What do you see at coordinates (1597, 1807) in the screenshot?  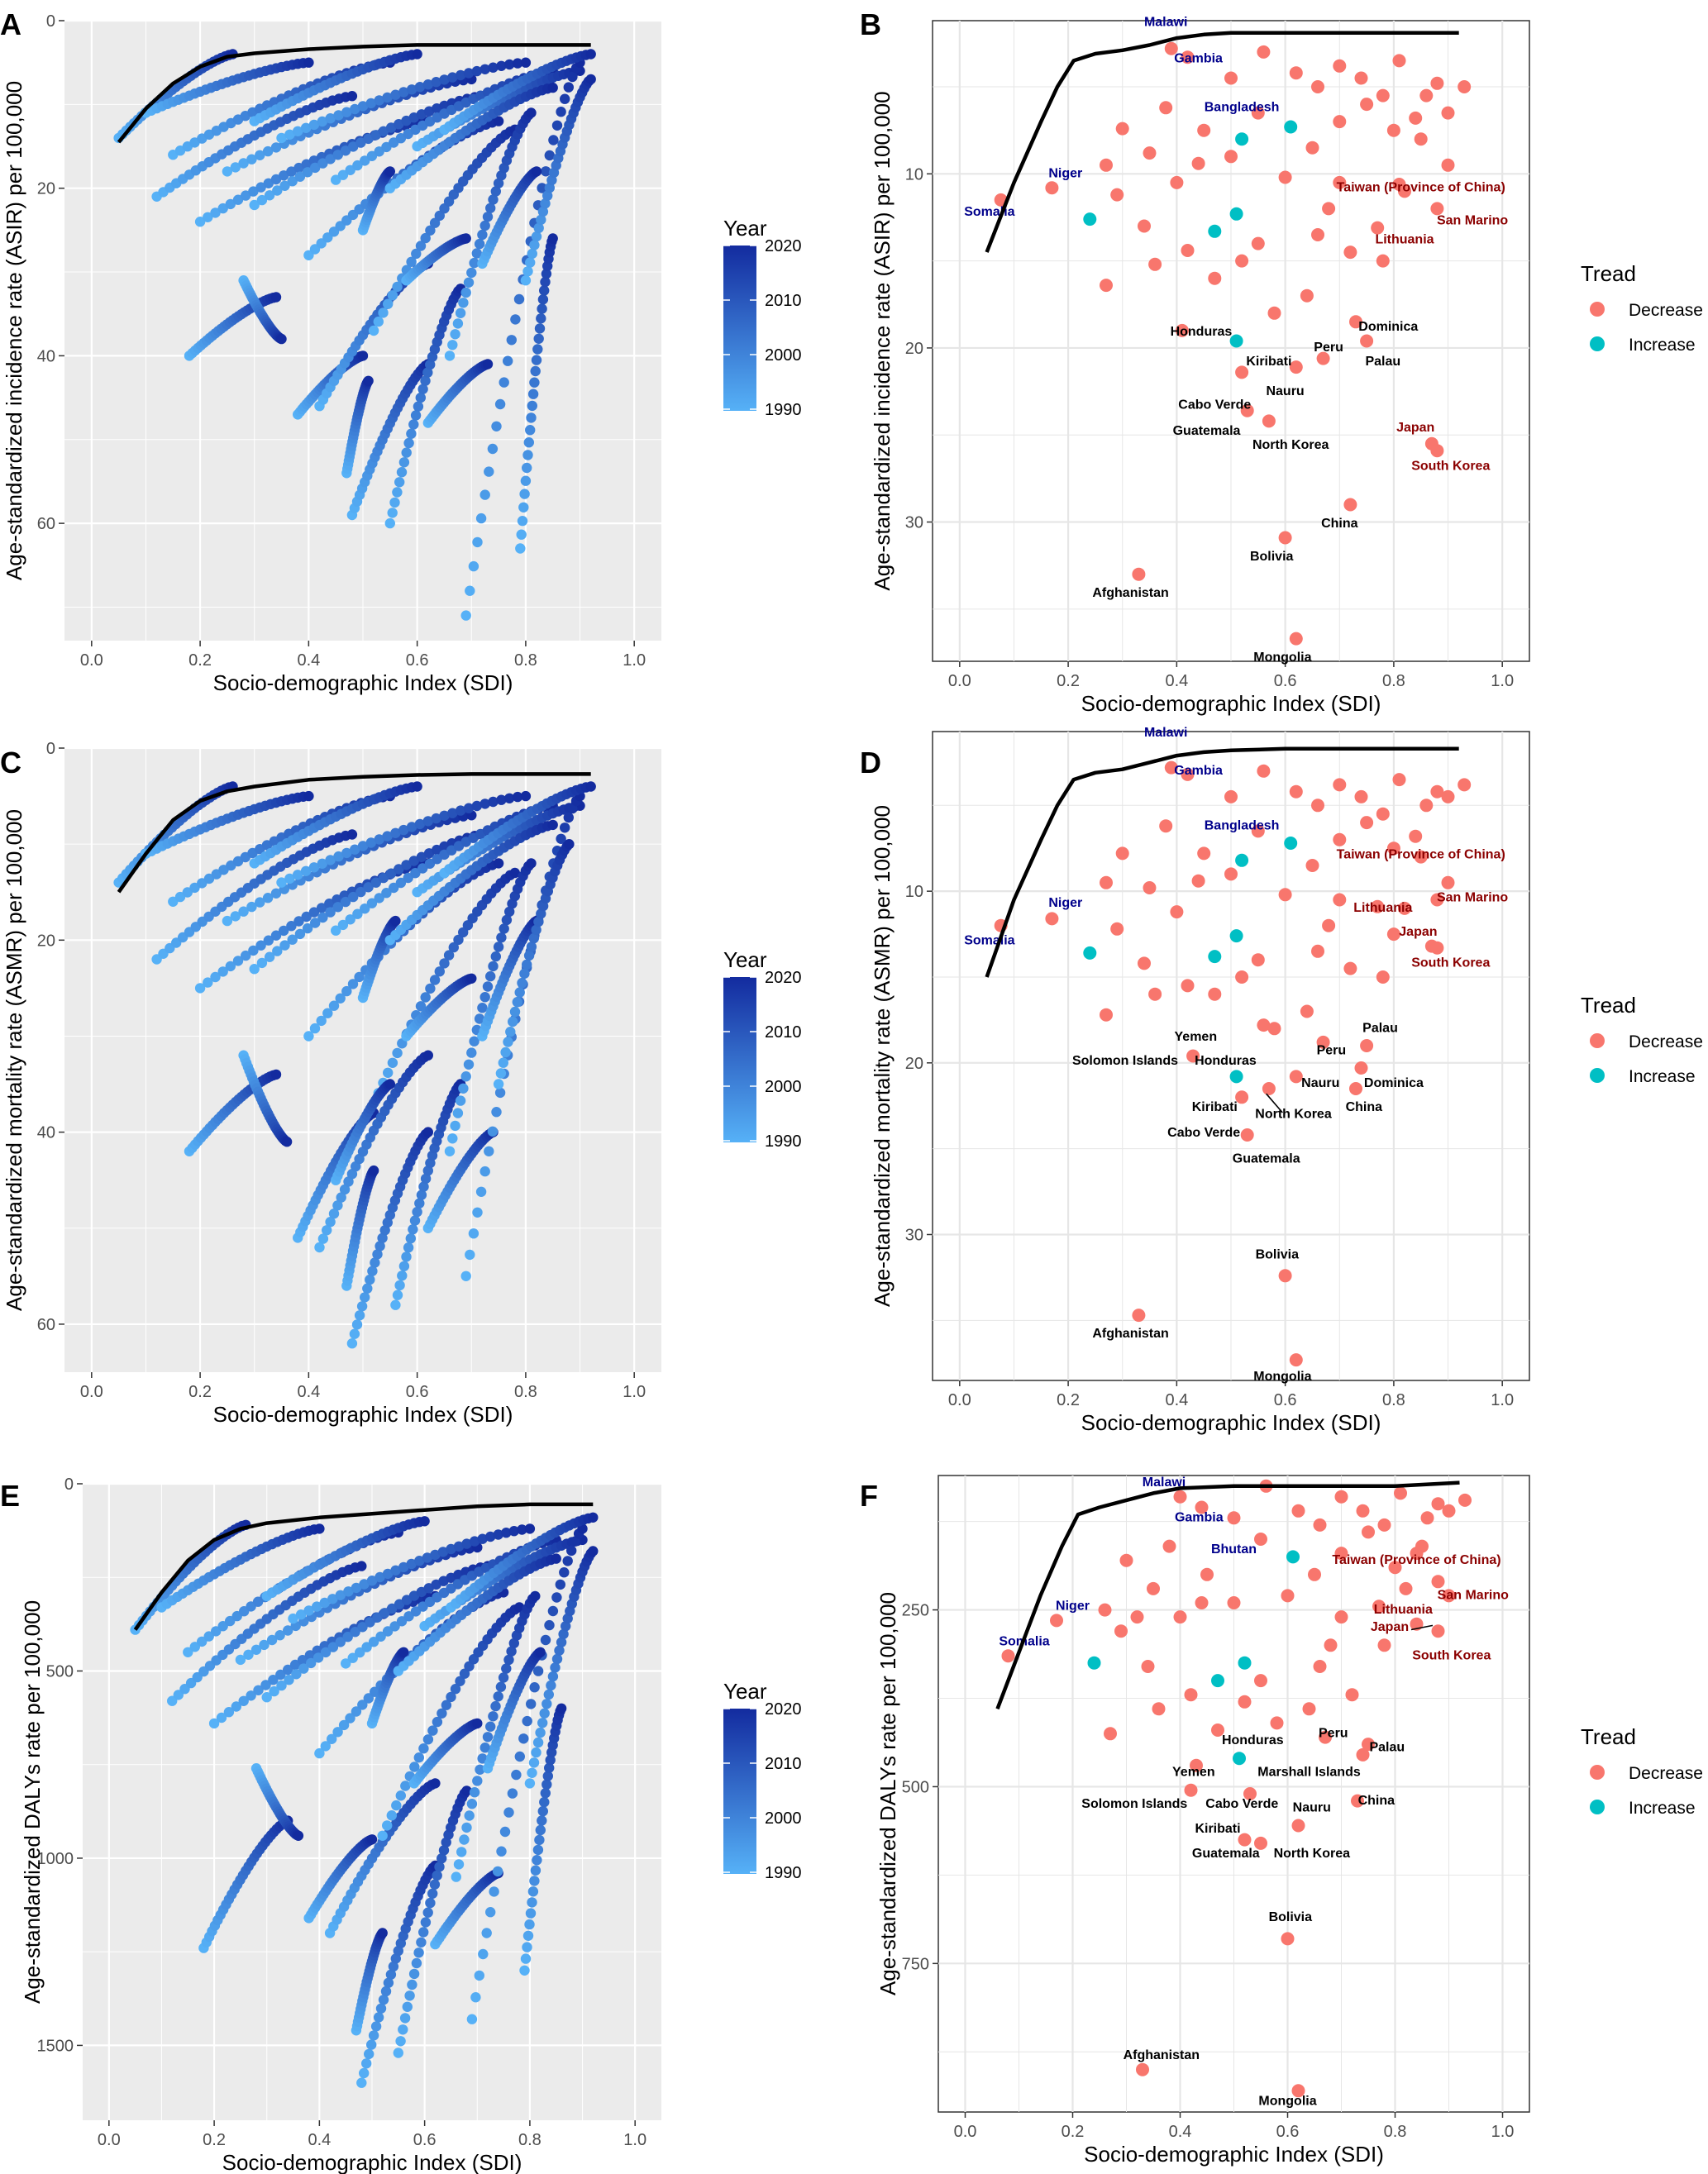 I see `legend-key-increase` at bounding box center [1597, 1807].